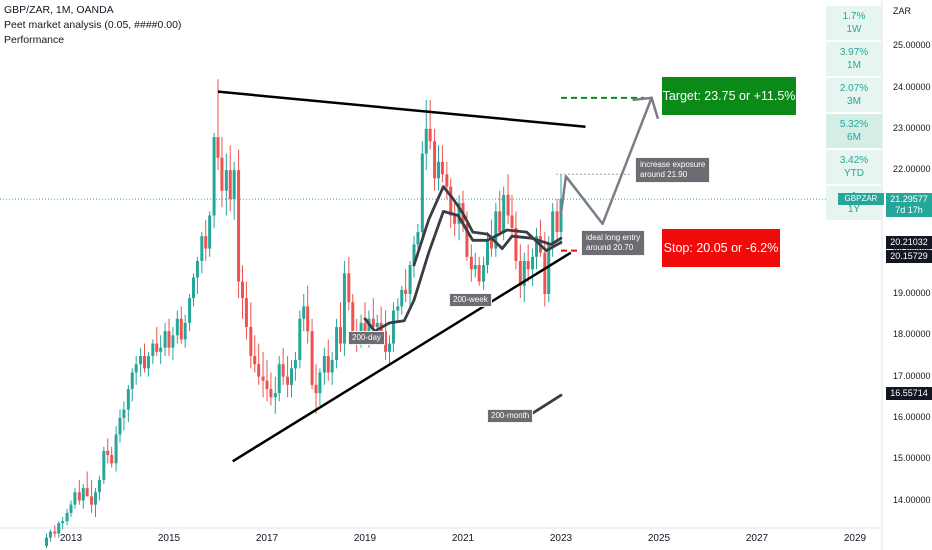  I want to click on ma-200-day-label: 200-day, so click(366, 338).